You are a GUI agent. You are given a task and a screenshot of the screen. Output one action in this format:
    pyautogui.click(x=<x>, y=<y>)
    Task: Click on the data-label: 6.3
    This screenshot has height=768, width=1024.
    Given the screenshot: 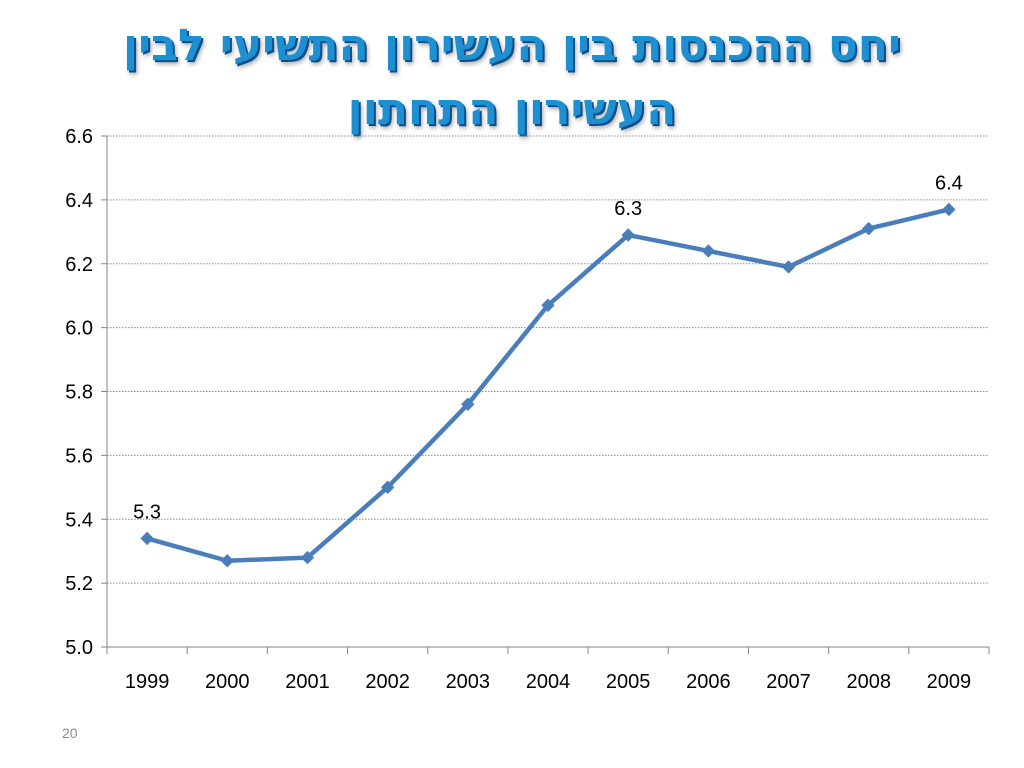 What is the action you would take?
    pyautogui.click(x=628, y=209)
    